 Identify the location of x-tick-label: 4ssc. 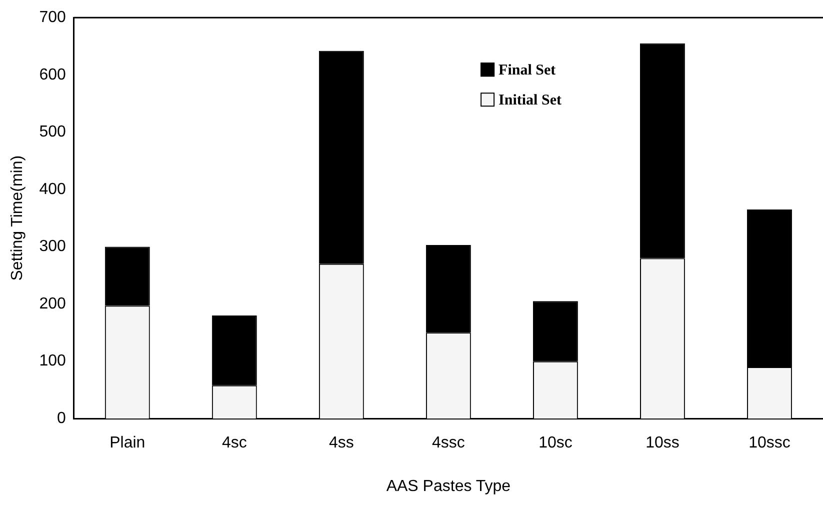
(448, 443).